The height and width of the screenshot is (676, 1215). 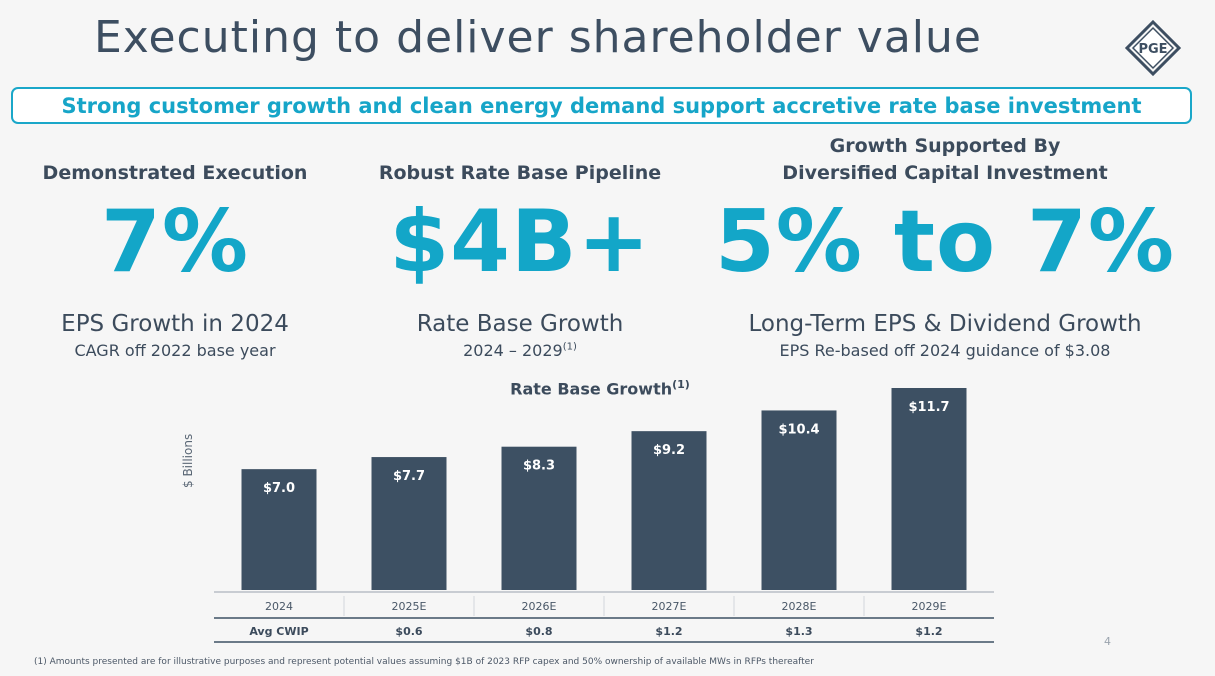 What do you see at coordinates (1107, 641) in the screenshot?
I see `page-number: 4` at bounding box center [1107, 641].